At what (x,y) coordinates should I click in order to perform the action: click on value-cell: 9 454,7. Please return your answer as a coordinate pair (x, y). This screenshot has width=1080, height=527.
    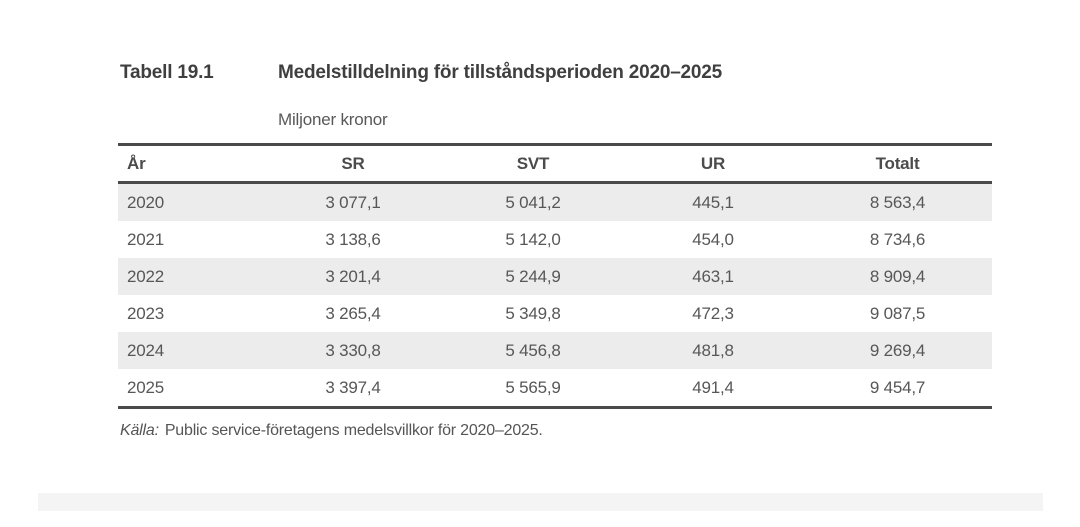
    Looking at the image, I should click on (897, 387).